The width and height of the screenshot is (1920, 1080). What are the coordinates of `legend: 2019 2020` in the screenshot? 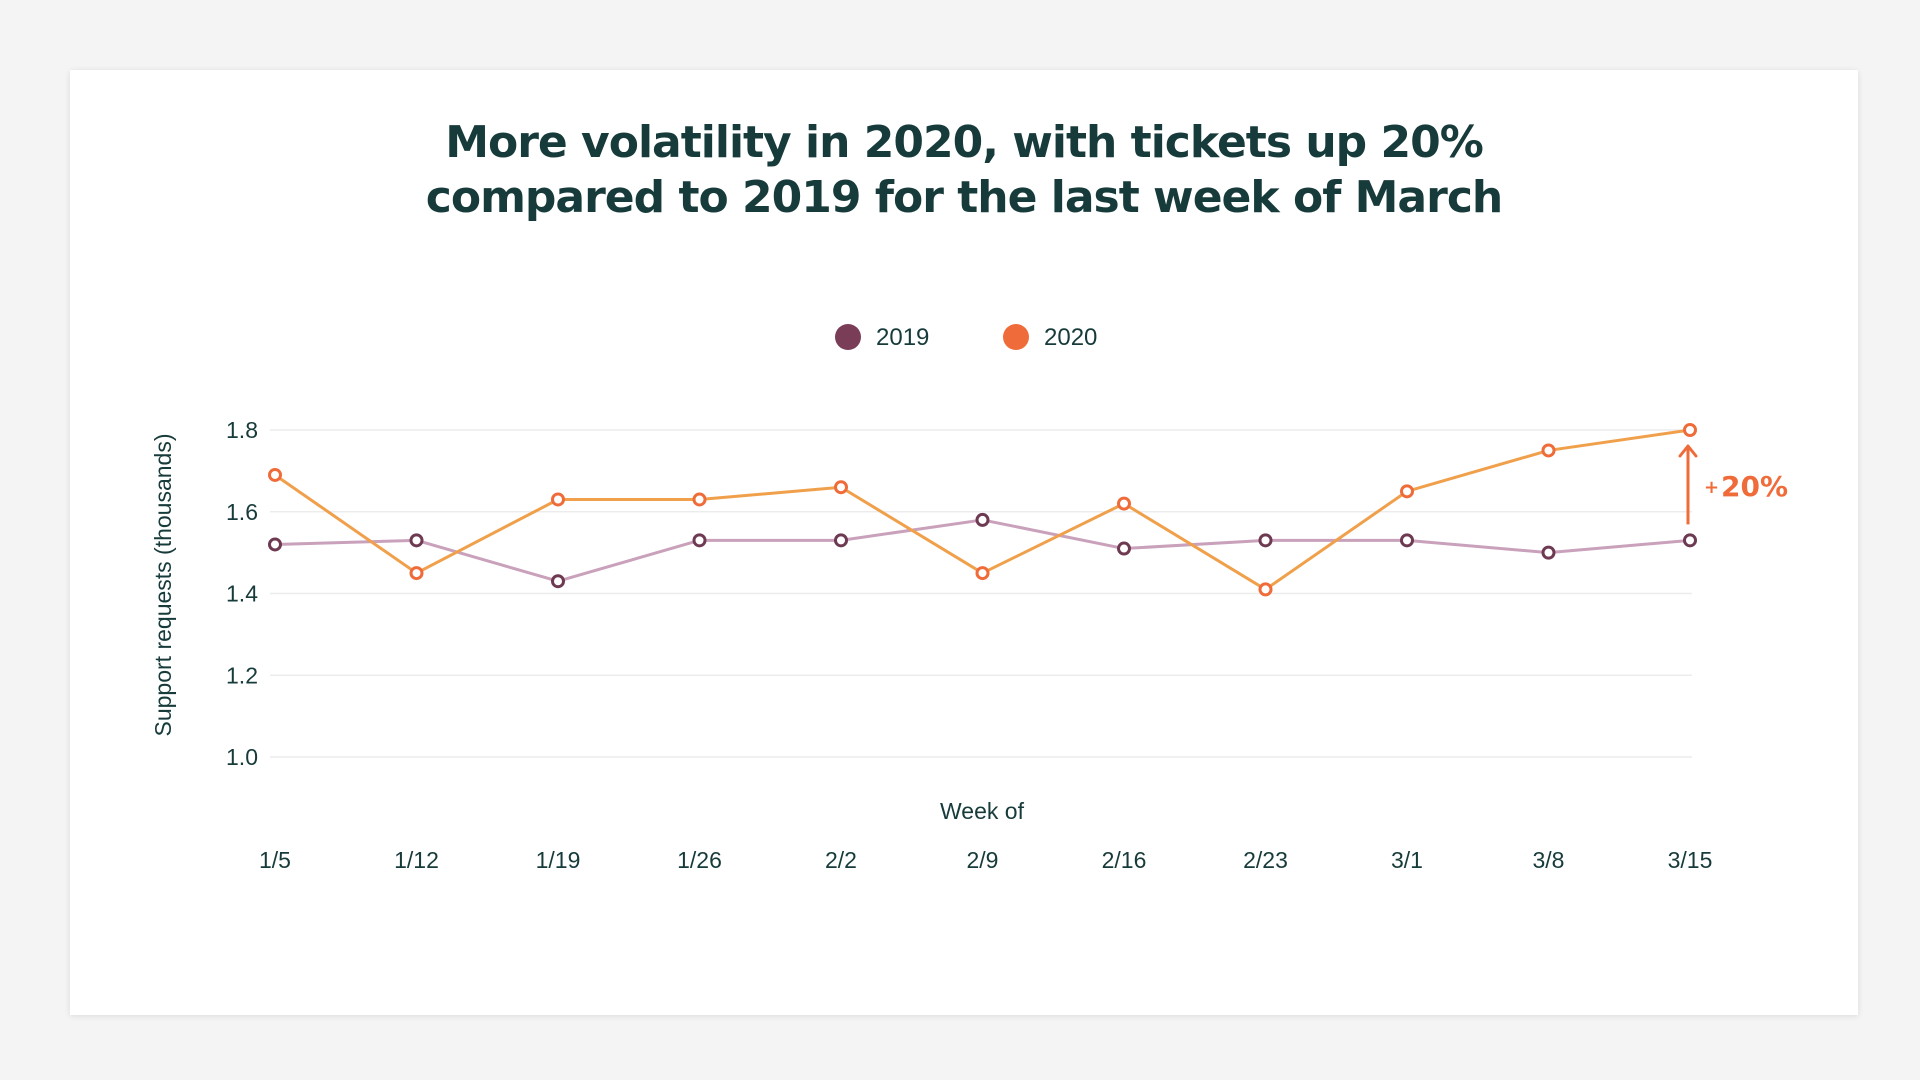 It's located at (966, 337).